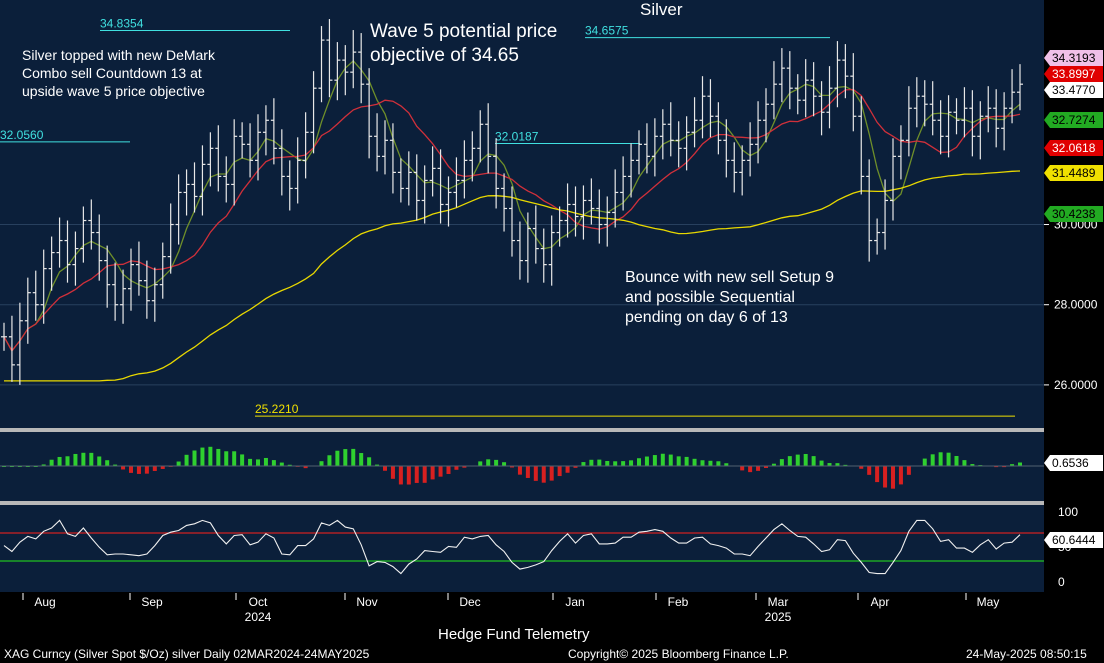 This screenshot has width=1104, height=663. I want to click on badge-label: 32.0618, so click(1074, 148).